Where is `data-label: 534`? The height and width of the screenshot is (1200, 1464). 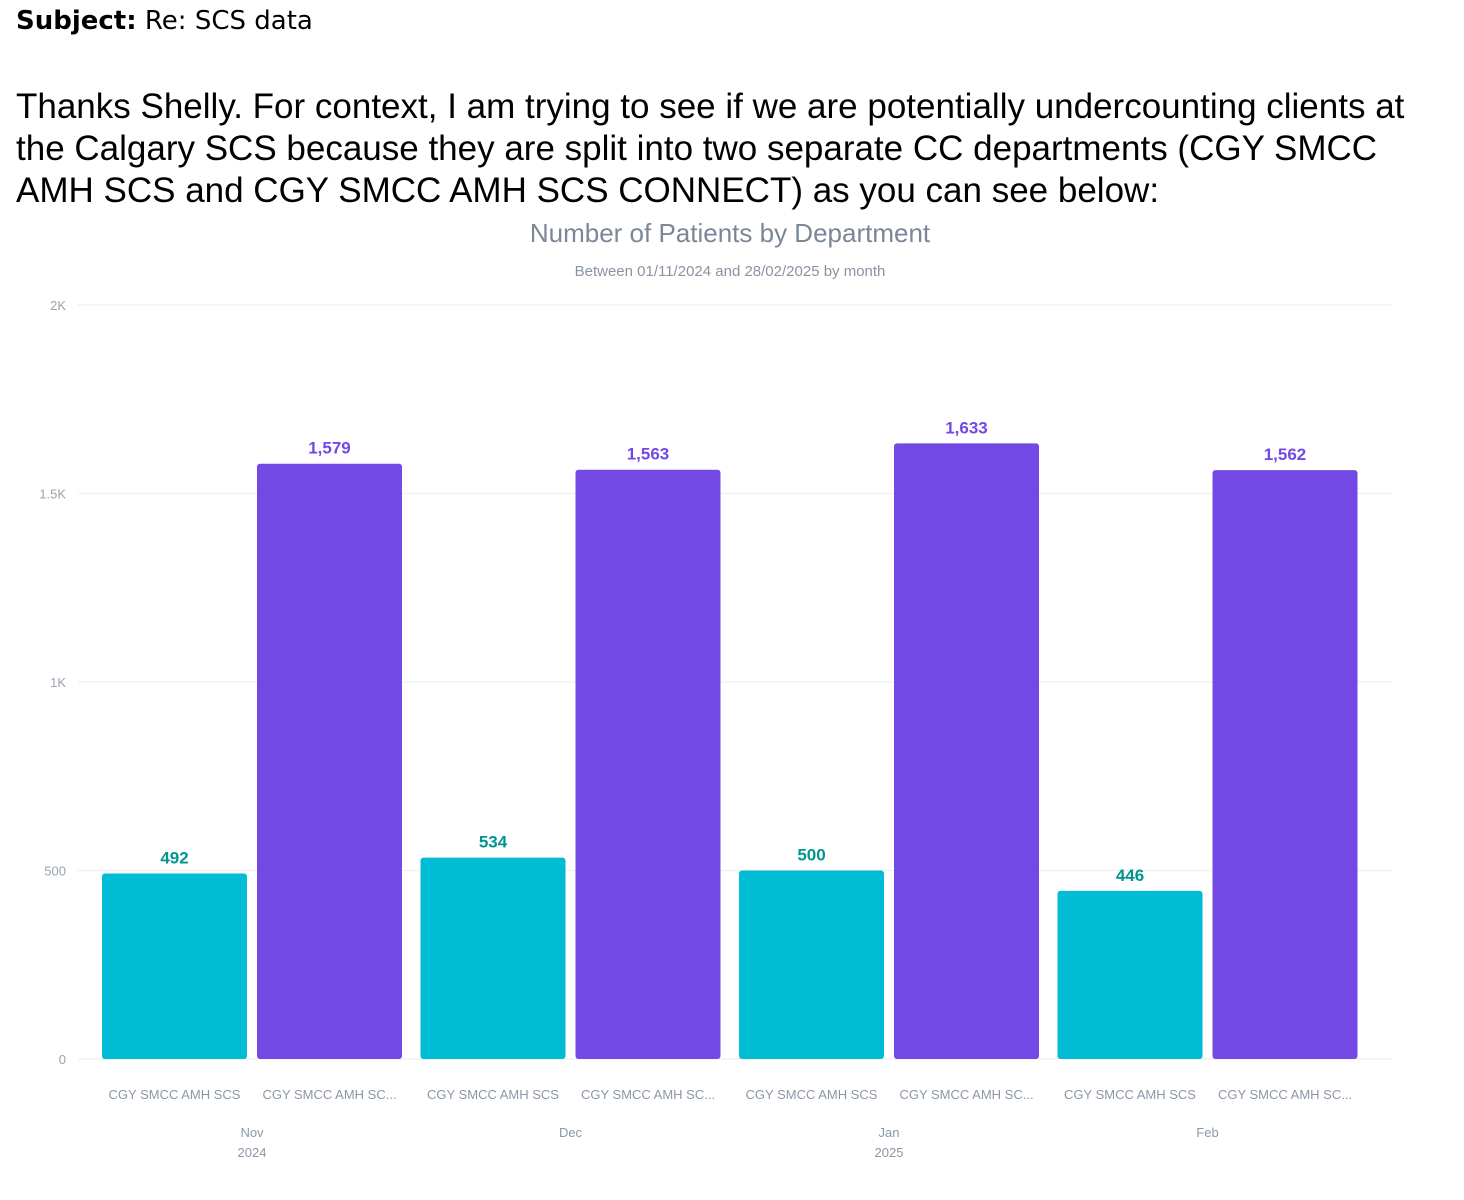
data-label: 534 is located at coordinates (493, 842).